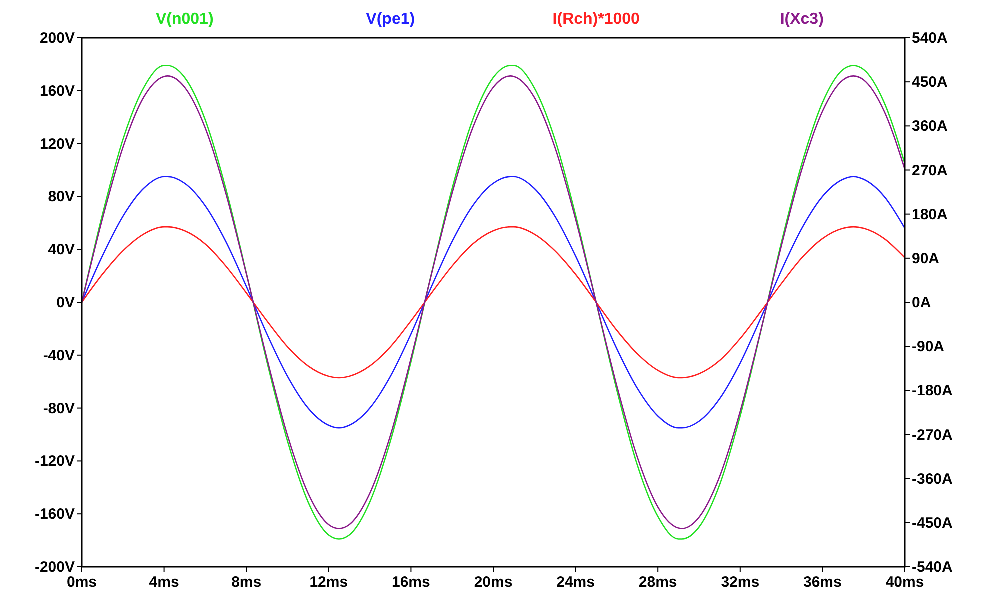 This screenshot has height=605, width=982. Describe the element at coordinates (59, 355) in the screenshot. I see `y-tick-label: -40V` at that location.